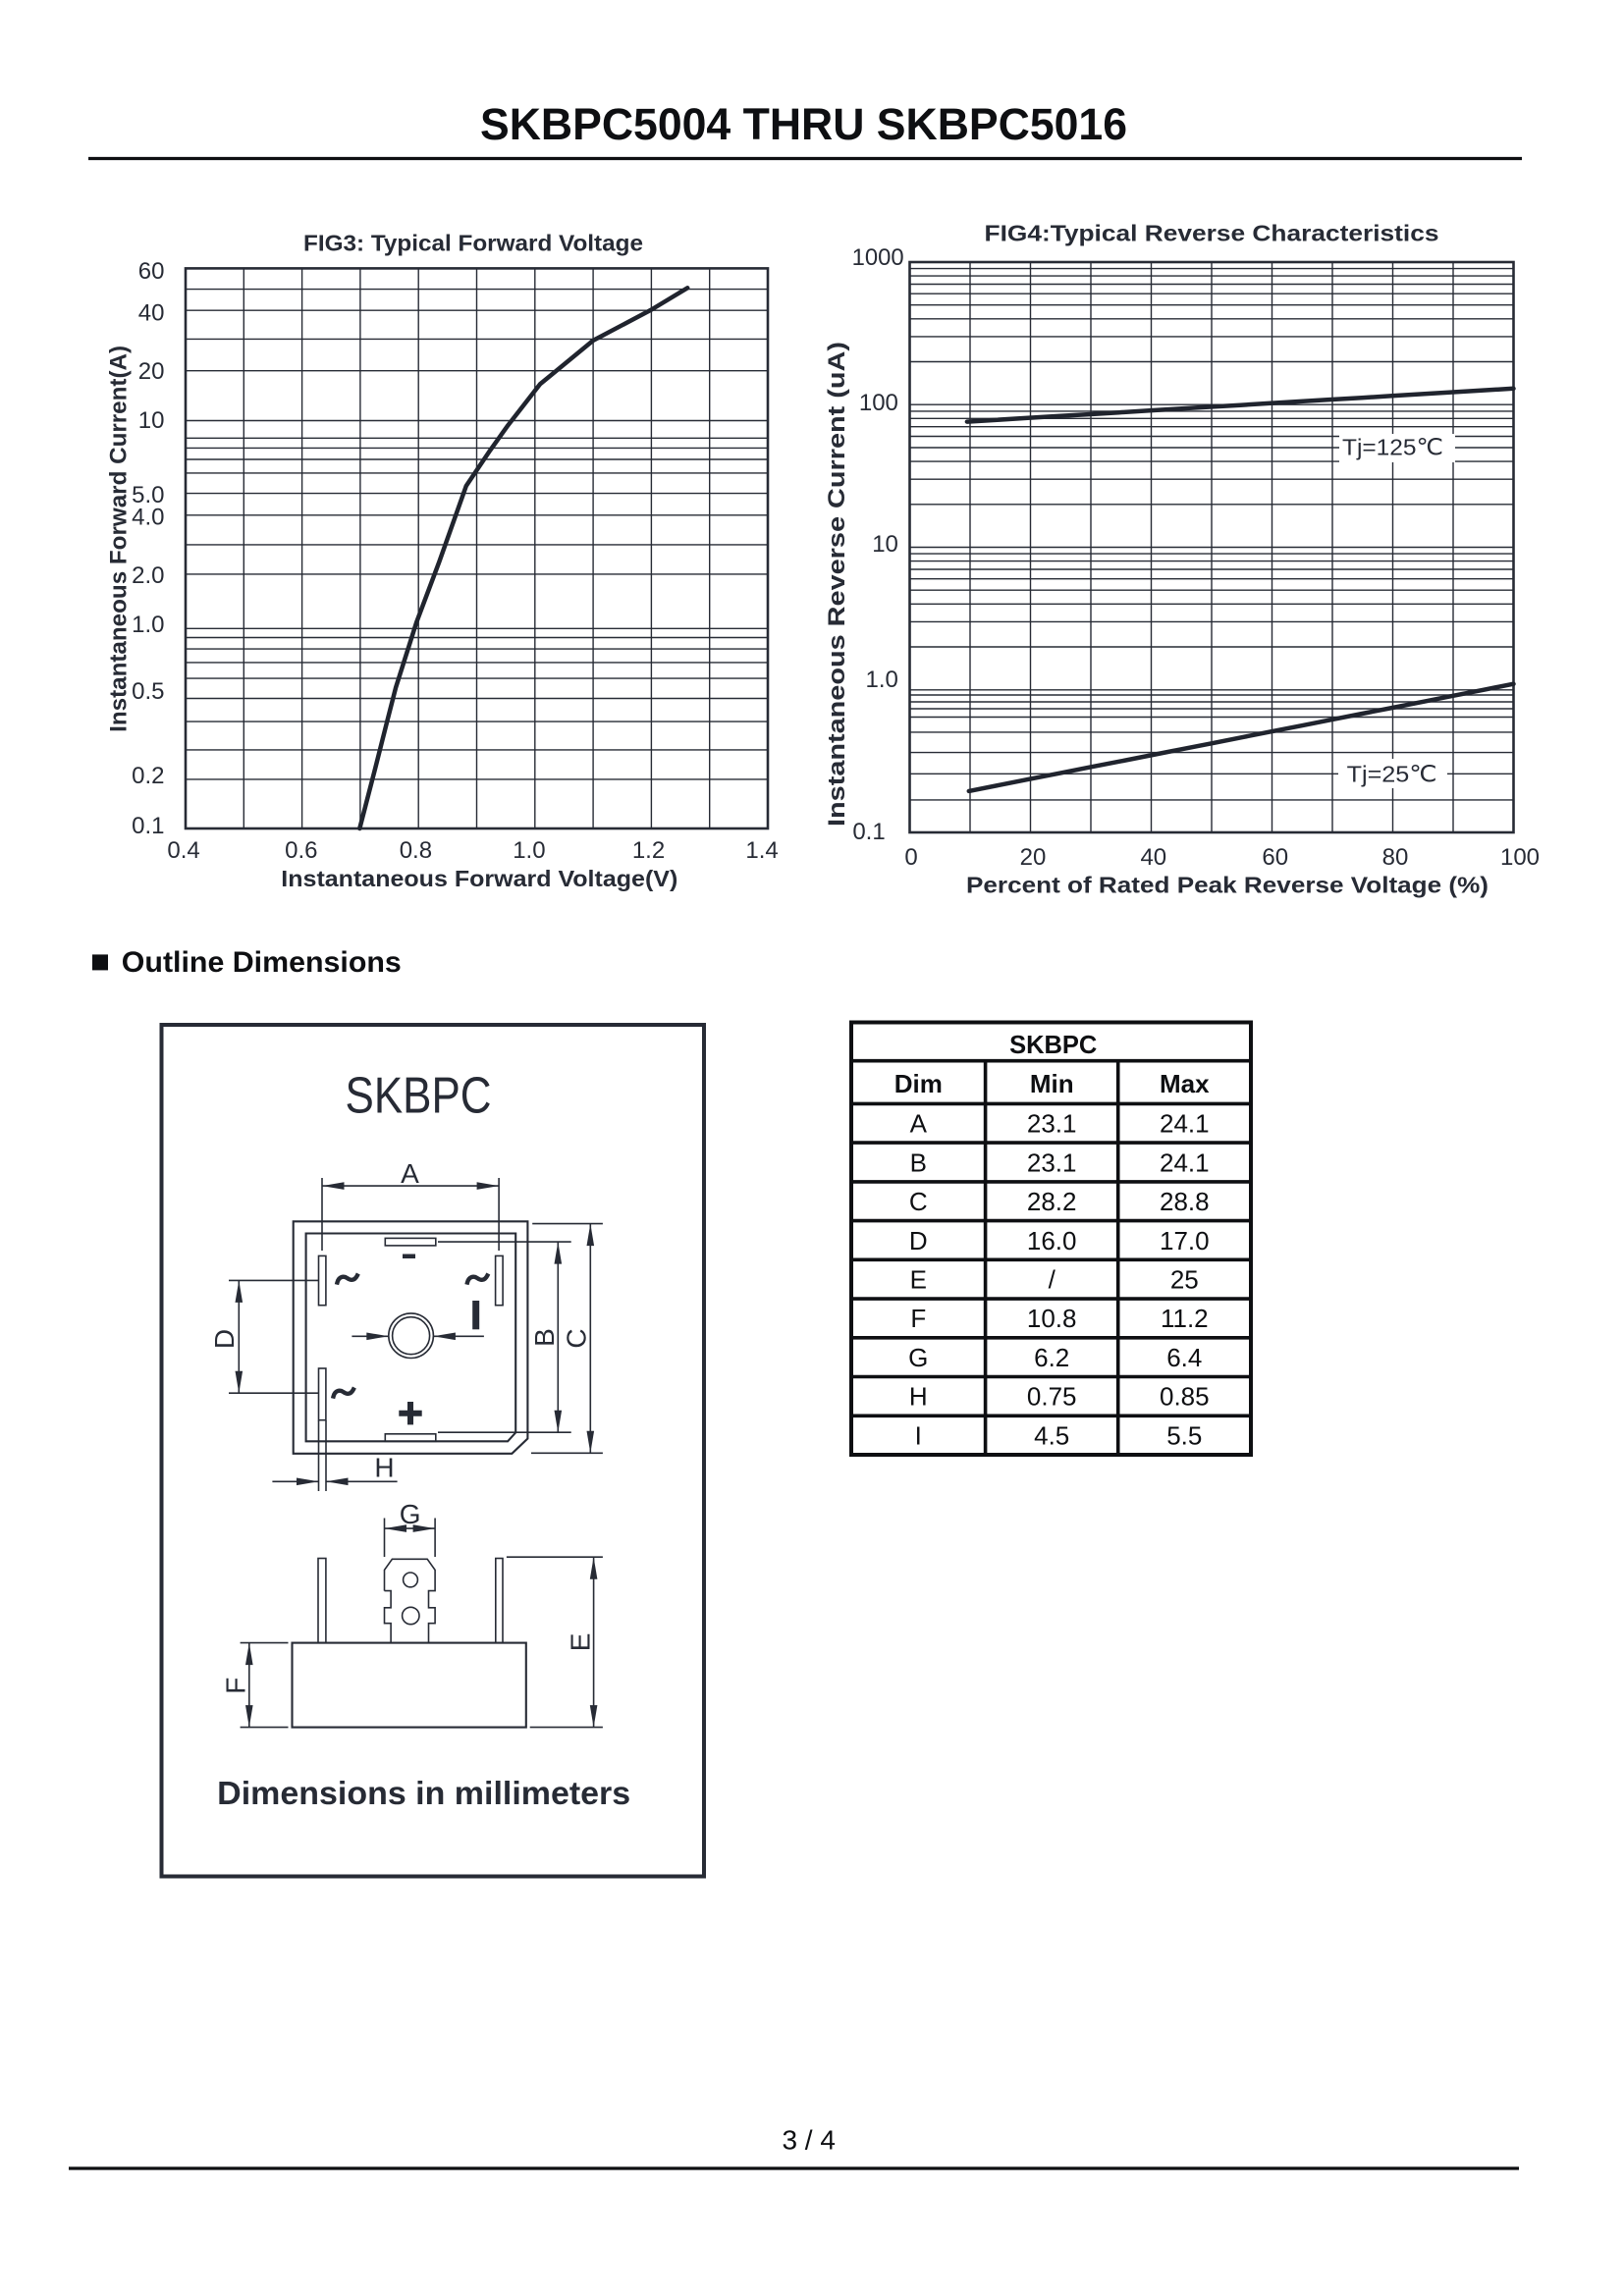 The height and width of the screenshot is (2296, 1624). What do you see at coordinates (1392, 447) in the screenshot?
I see `svg-text: Tj=125℃` at bounding box center [1392, 447].